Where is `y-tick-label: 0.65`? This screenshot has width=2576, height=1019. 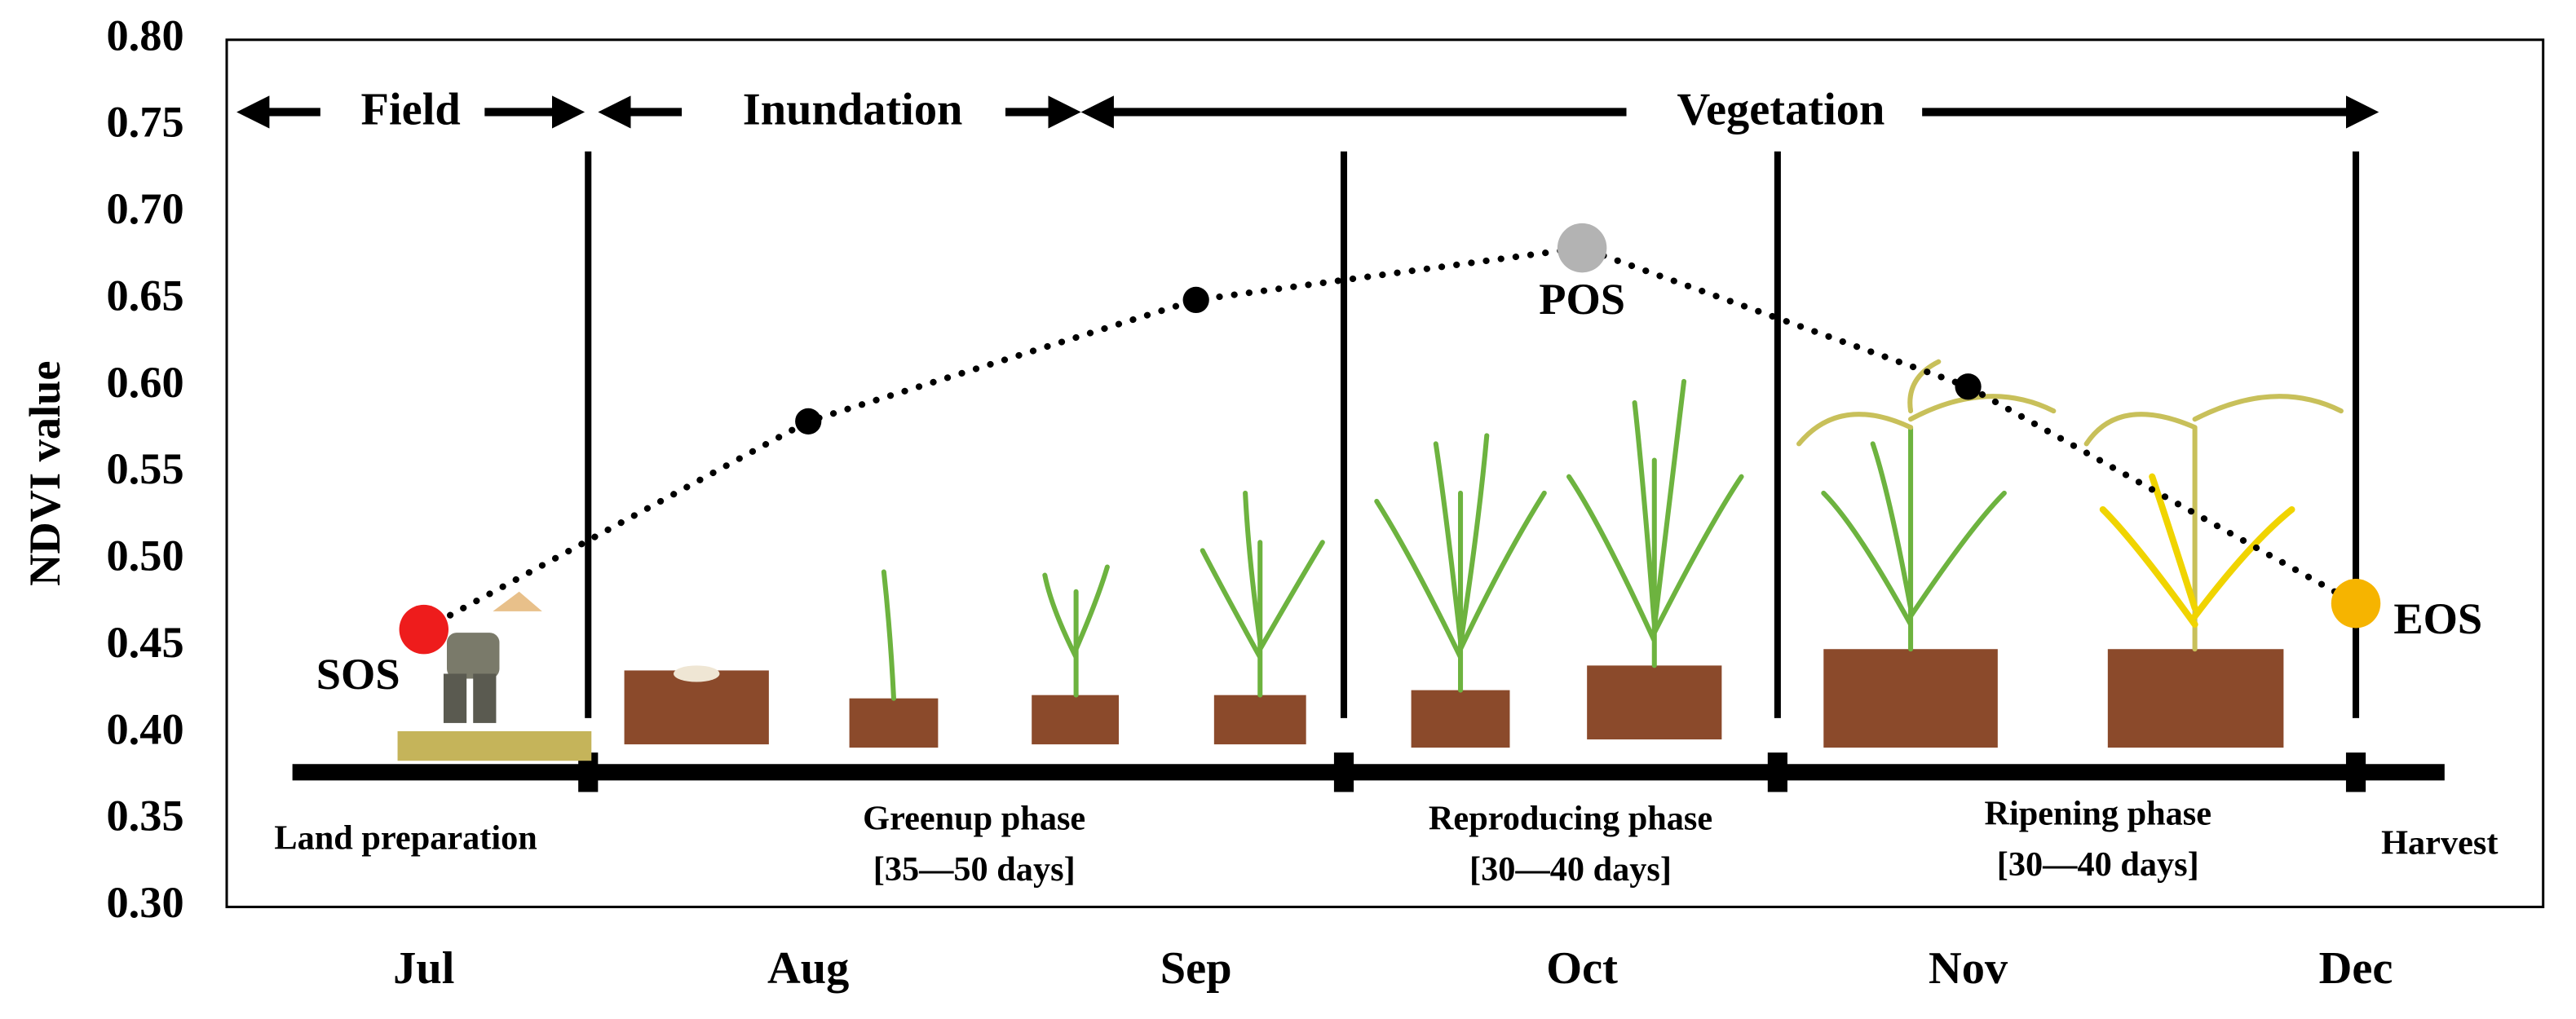
y-tick-label: 0.65 is located at coordinates (144, 296).